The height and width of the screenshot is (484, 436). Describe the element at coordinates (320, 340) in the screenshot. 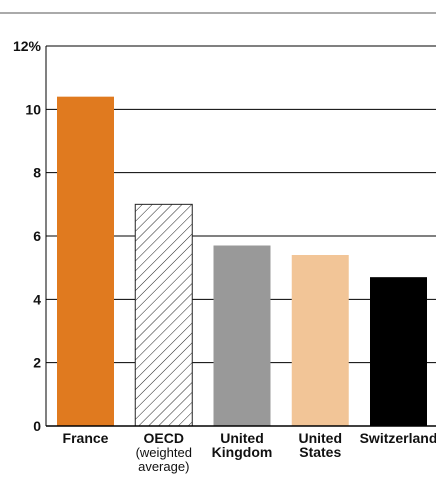

I see `bar-united-states` at that location.